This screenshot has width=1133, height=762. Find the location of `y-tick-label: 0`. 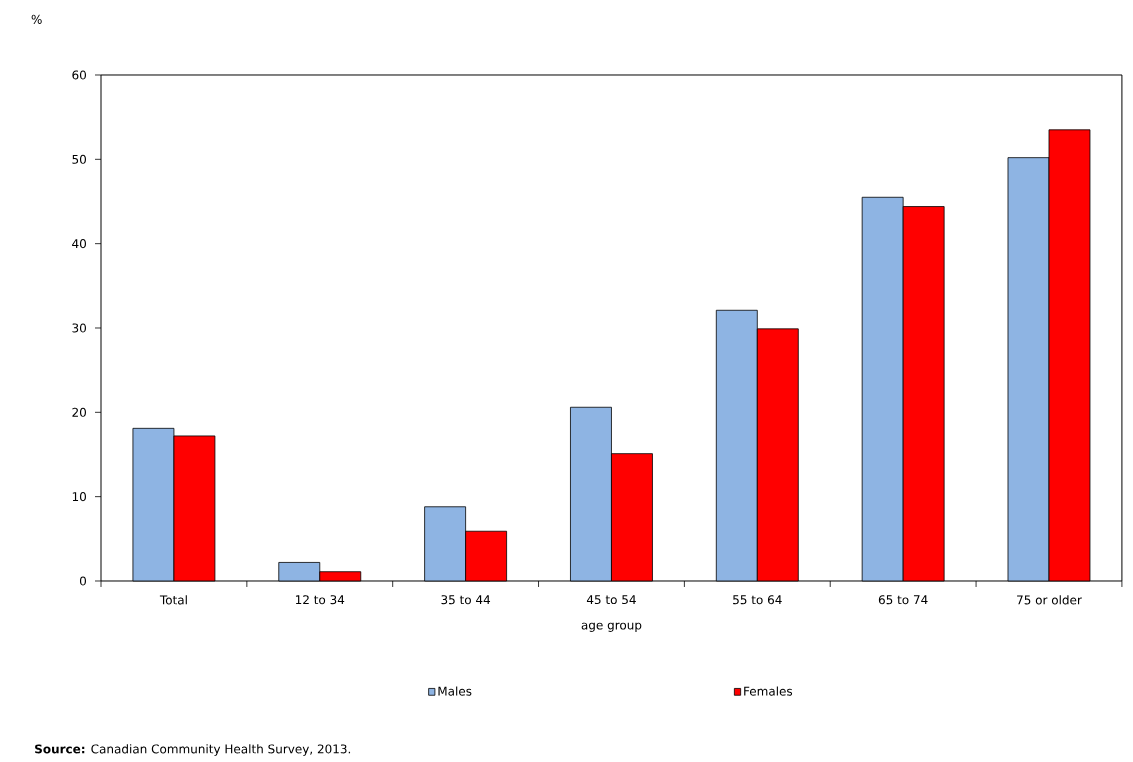

y-tick-label: 0 is located at coordinates (83, 581).